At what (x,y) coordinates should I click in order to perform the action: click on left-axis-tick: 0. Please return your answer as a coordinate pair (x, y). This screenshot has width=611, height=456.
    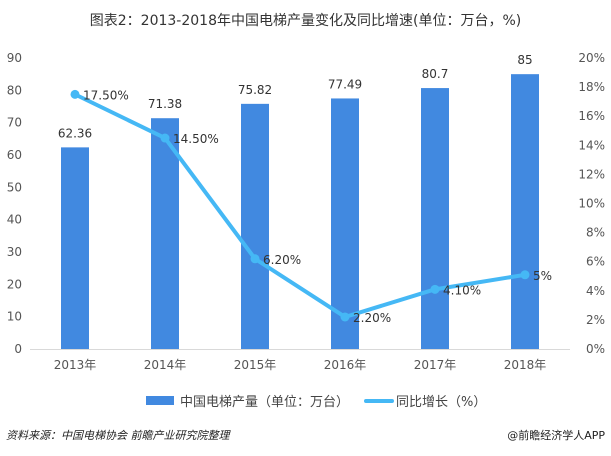
    Looking at the image, I should click on (18, 349).